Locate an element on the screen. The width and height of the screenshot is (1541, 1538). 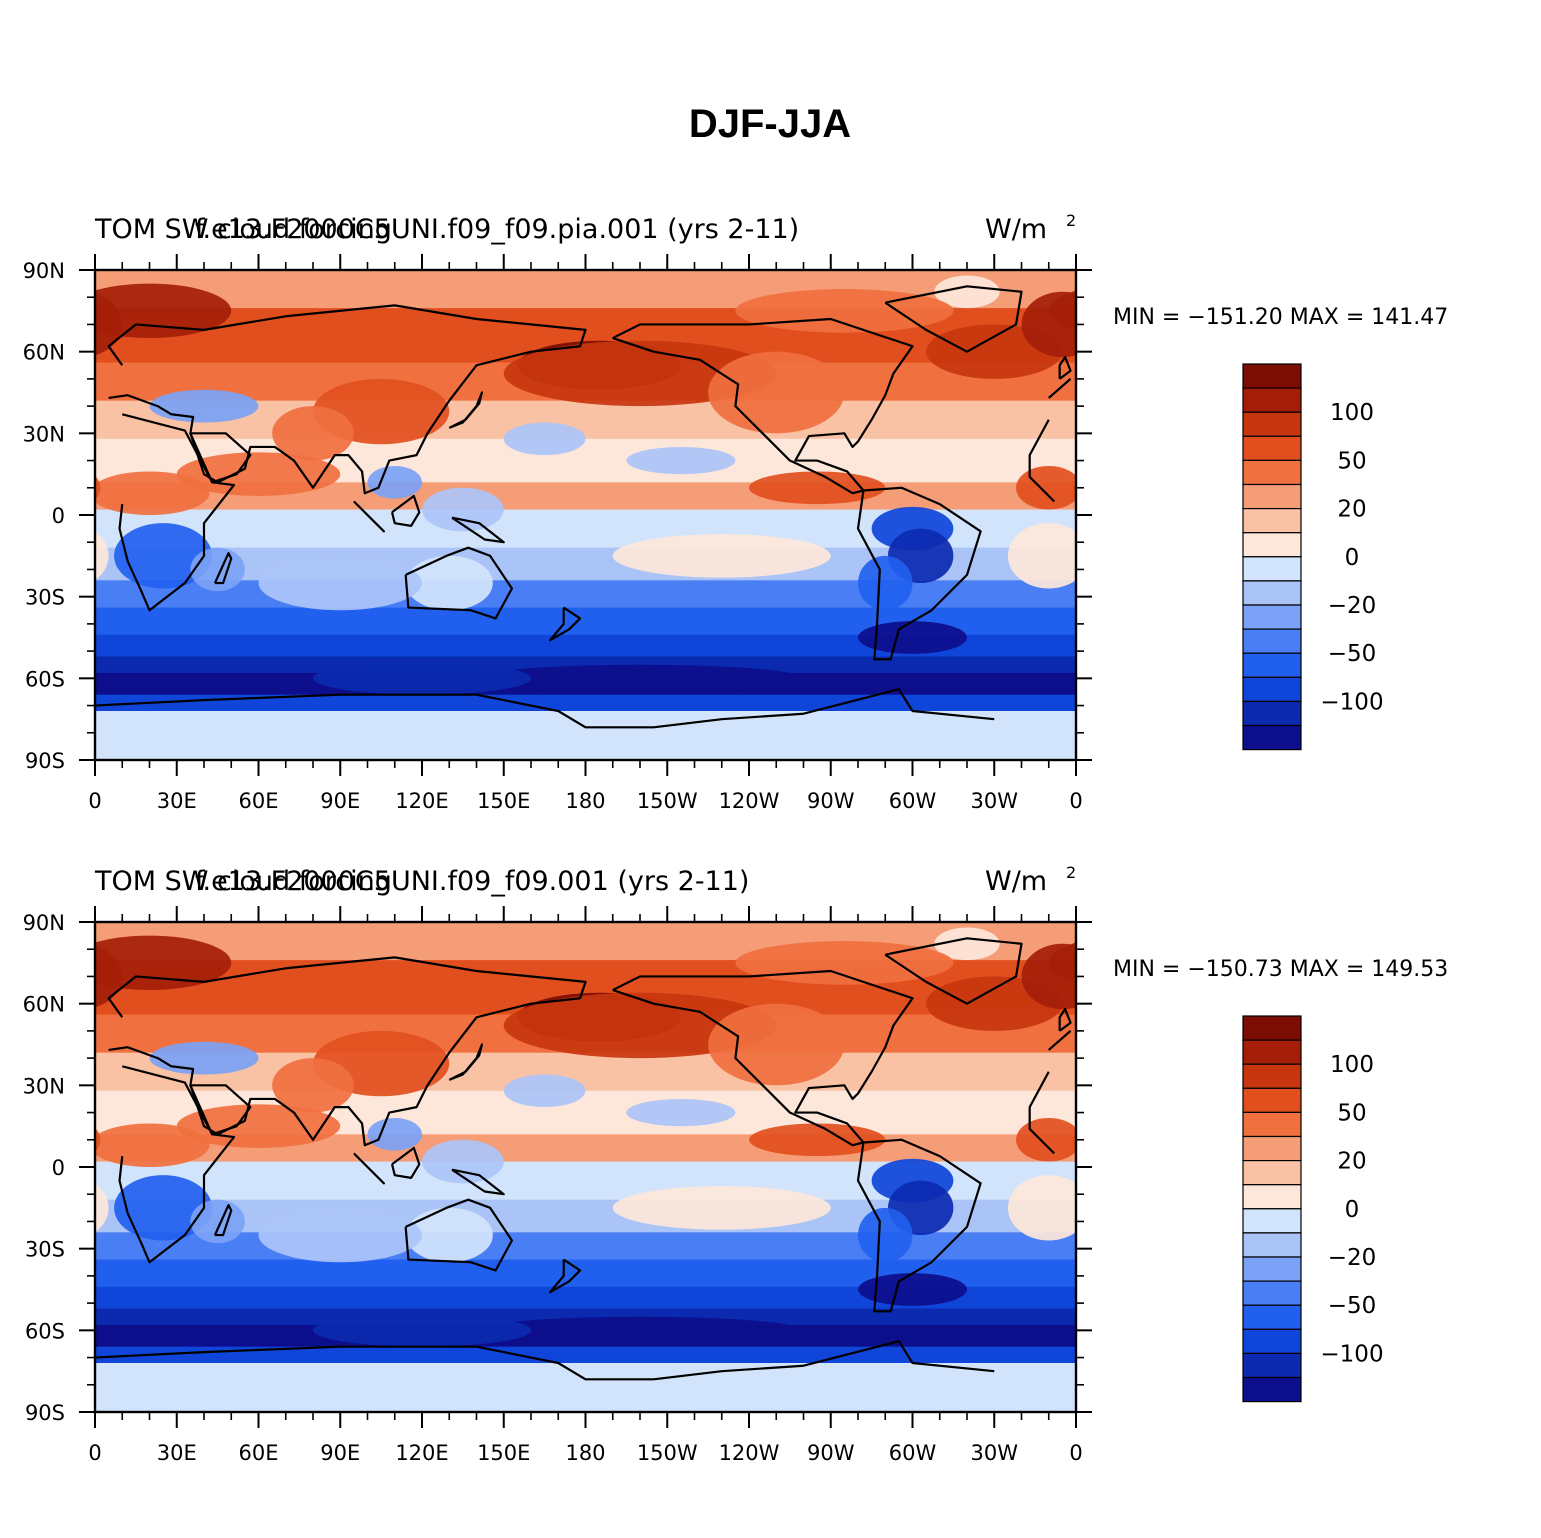
colorbar-label: 100 is located at coordinates (1352, 1065).